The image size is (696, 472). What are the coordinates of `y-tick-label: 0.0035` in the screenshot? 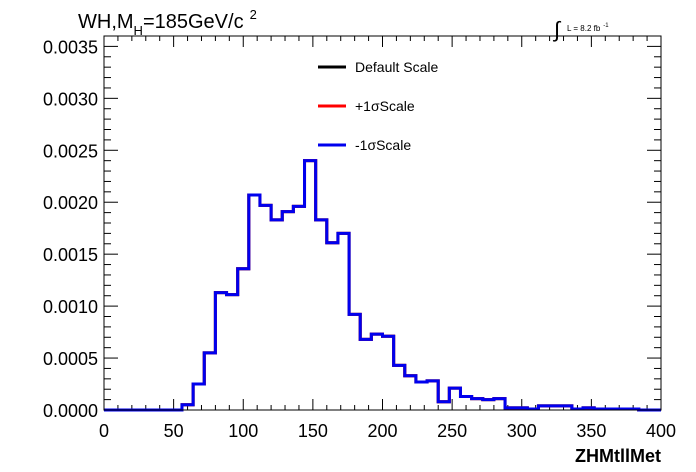 It's located at (70, 47).